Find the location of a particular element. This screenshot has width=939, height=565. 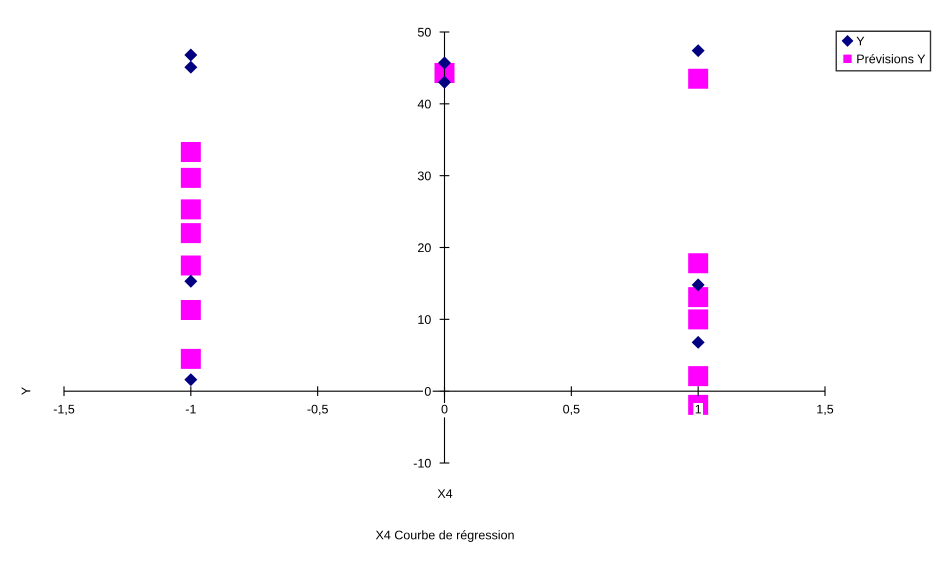

y-tick-label: 50 is located at coordinates (424, 32).